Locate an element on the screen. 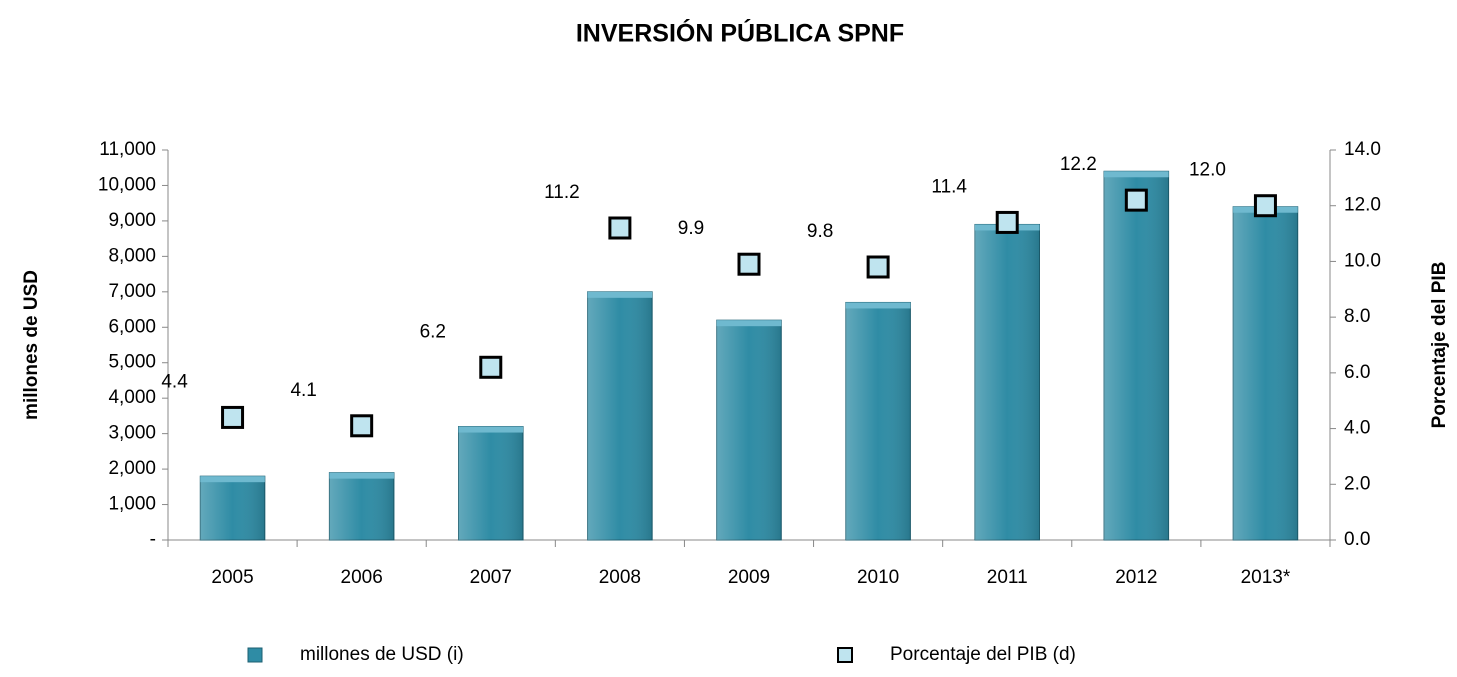 This screenshot has height=677, width=1457. x-tick-label: 2006 is located at coordinates (362, 577).